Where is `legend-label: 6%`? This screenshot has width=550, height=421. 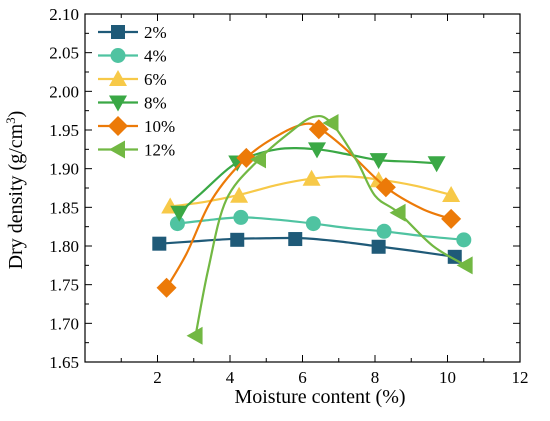
legend-label: 6% is located at coordinates (155, 79).